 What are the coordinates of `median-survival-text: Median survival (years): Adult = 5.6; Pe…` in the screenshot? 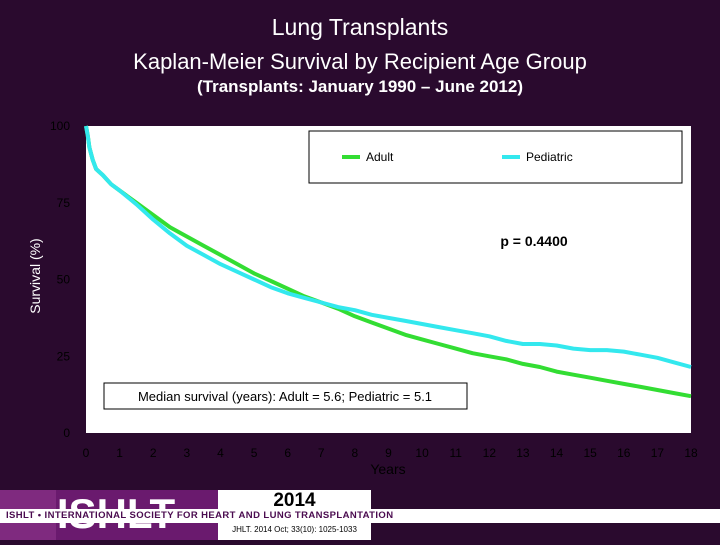 It's located at (285, 396).